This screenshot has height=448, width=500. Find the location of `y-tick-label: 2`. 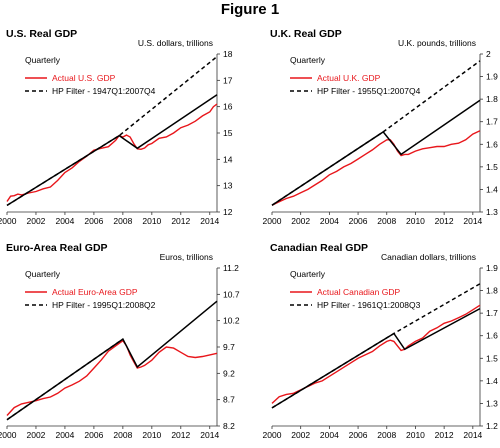

y-tick-label: 2 is located at coordinates (488, 54).